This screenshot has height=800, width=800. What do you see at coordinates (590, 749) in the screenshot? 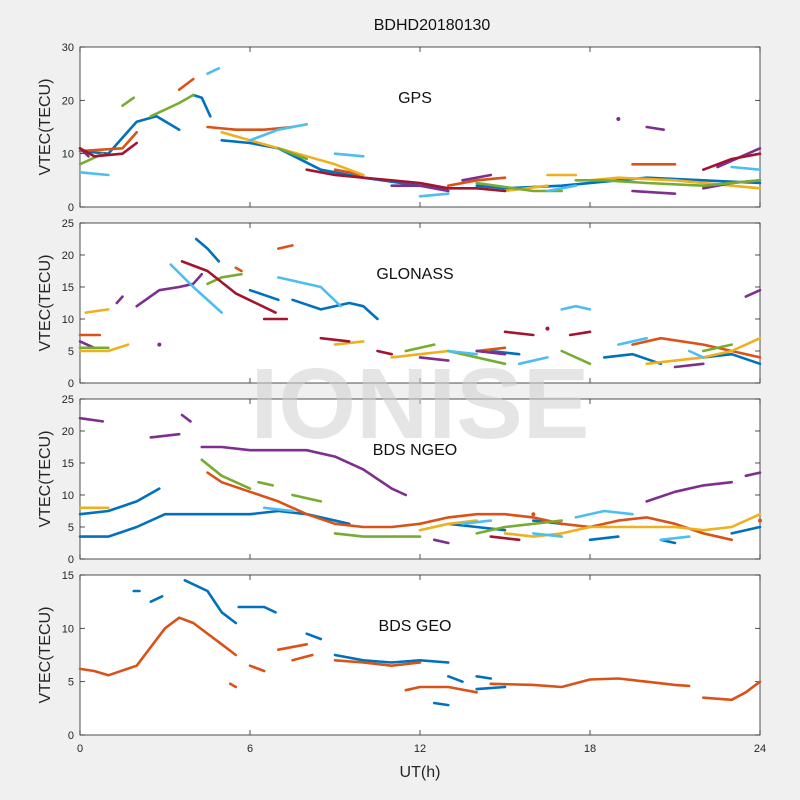
I see `x-tick-label: 18` at bounding box center [590, 749].